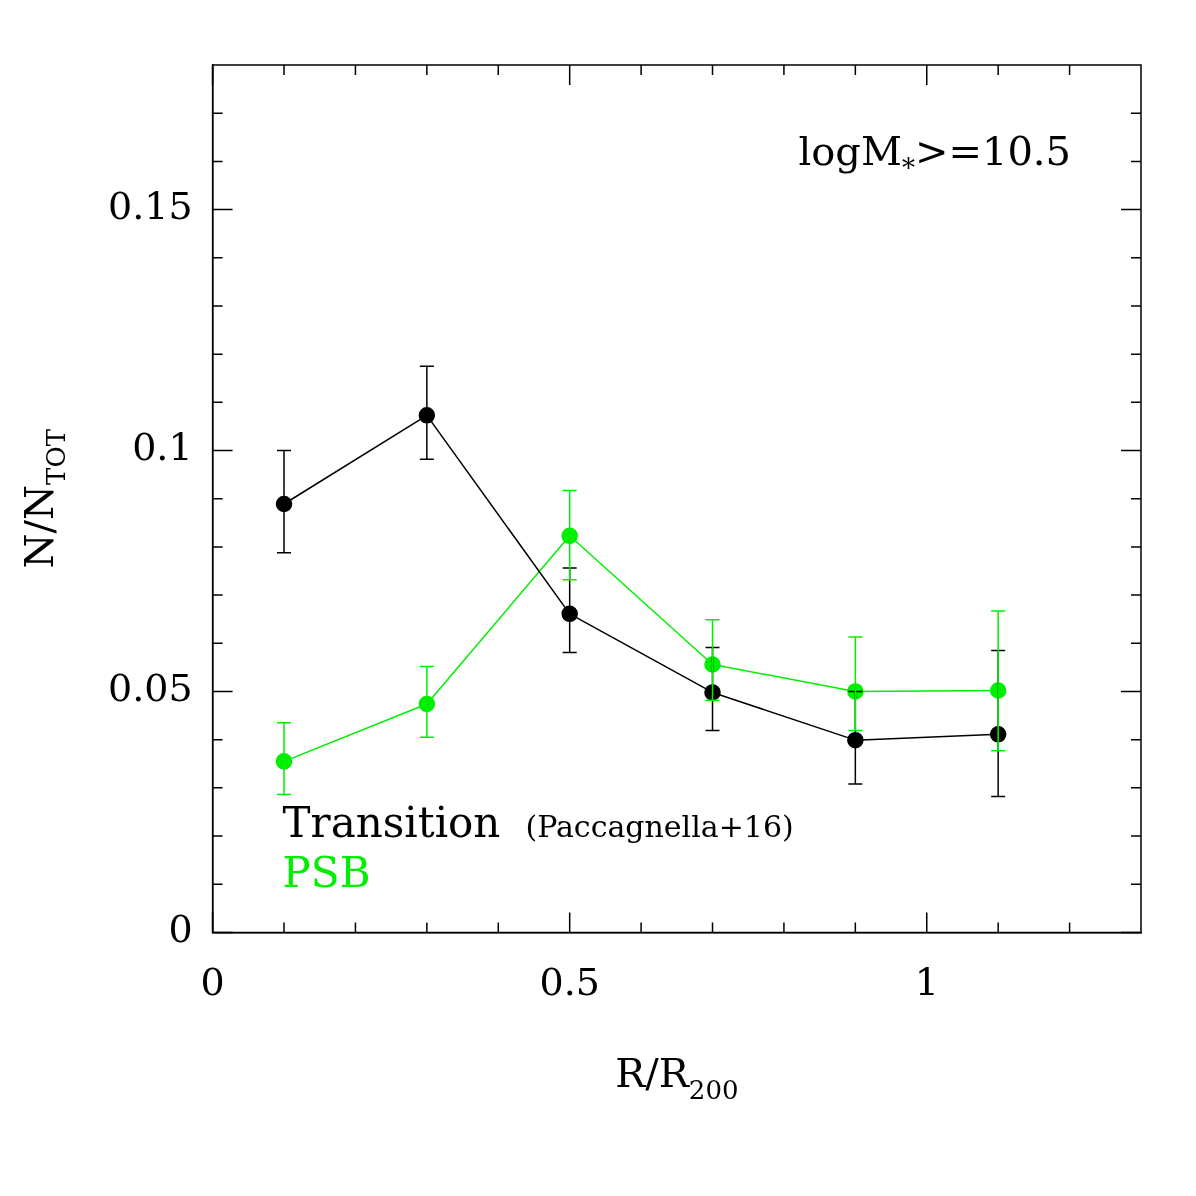 The width and height of the screenshot is (1196, 1196). What do you see at coordinates (43, 498) in the screenshot?
I see `y-axis-title: N/NTOT` at bounding box center [43, 498].